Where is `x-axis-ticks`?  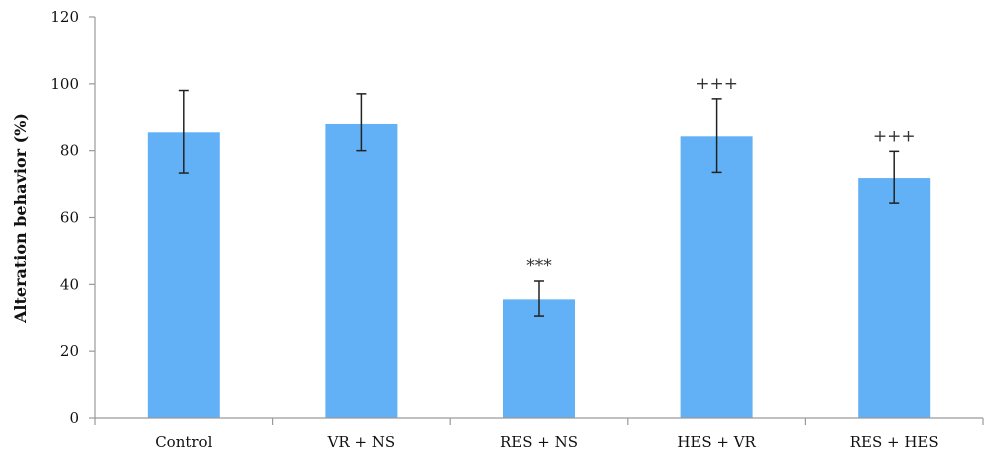
x-axis-ticks is located at coordinates (539, 421).